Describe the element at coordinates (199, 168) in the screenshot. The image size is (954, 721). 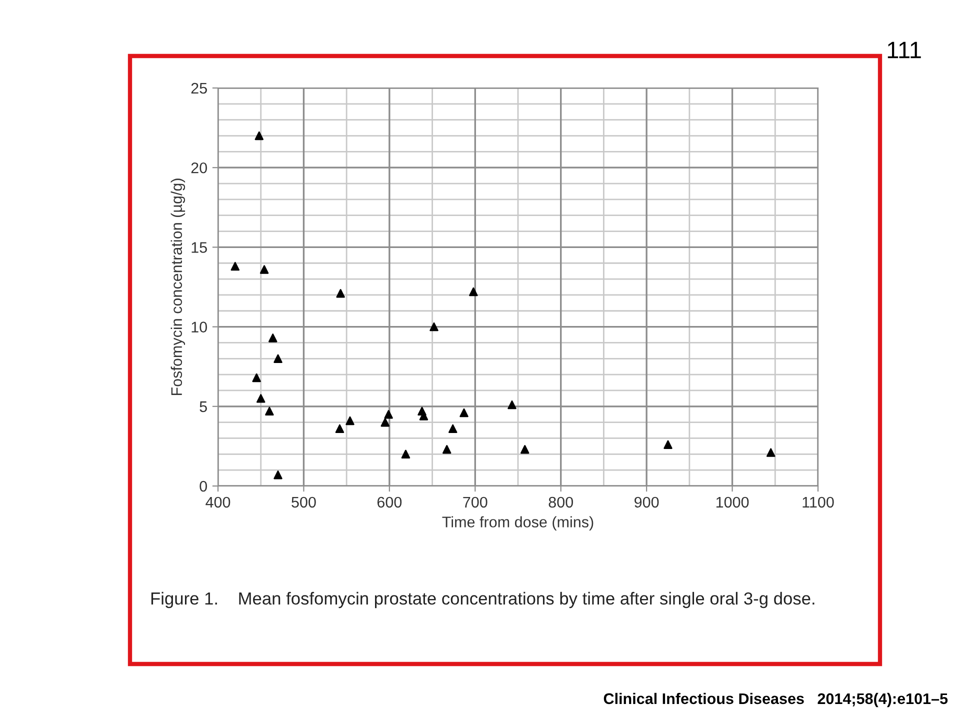
I see `y-tick-label: 20` at that location.